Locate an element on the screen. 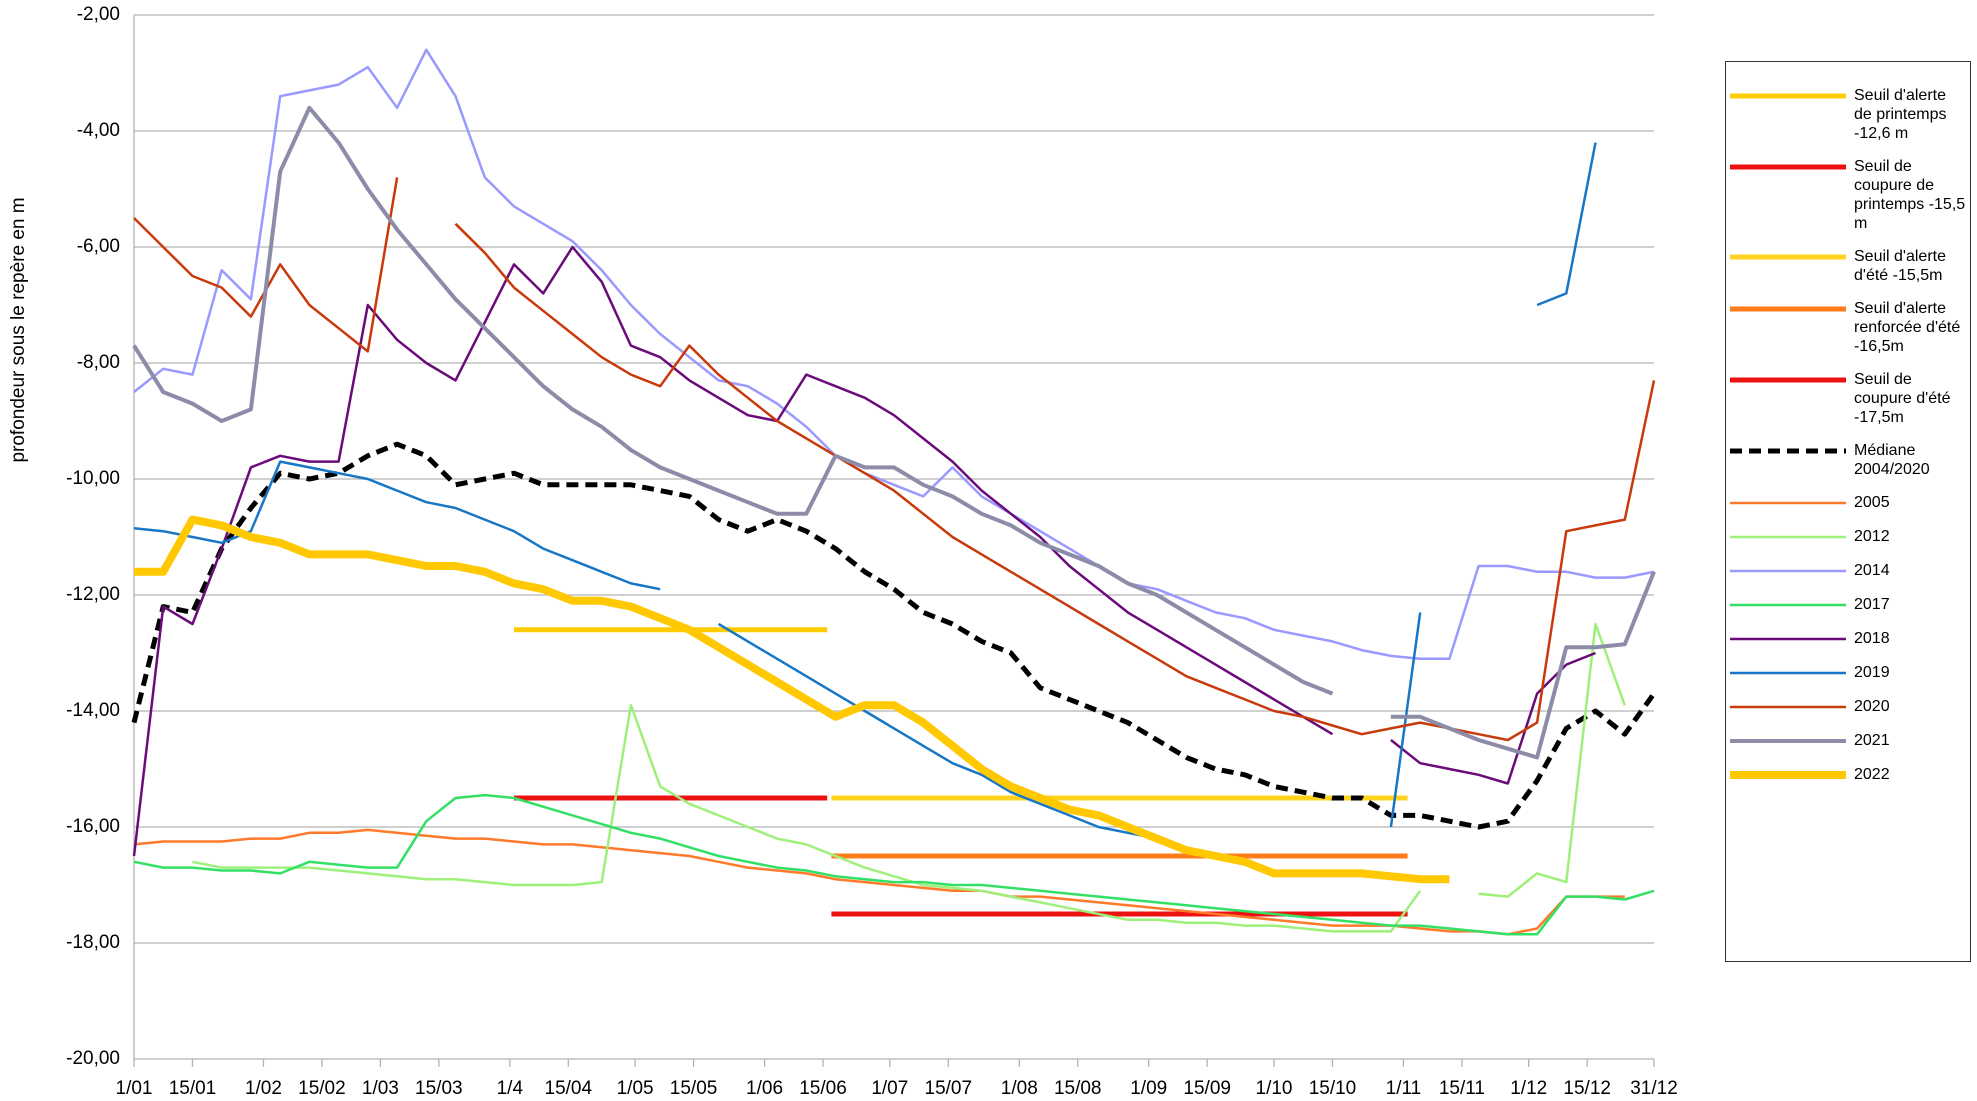  x-tick-label: 1/10 is located at coordinates (1274, 1088).